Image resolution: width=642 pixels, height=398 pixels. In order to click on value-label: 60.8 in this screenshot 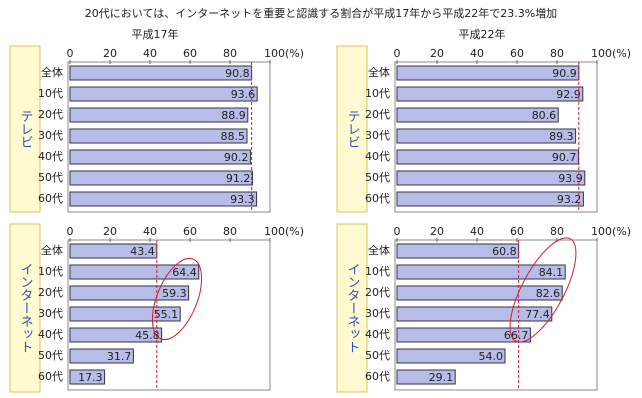, I will do `click(504, 251)`.